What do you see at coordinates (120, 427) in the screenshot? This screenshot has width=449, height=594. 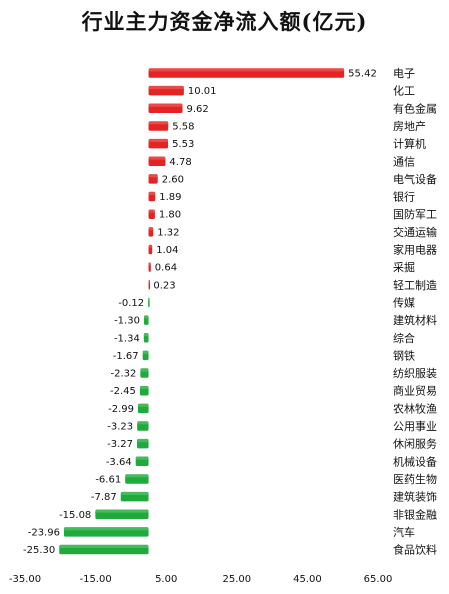 I see `data-label: -3.23` at bounding box center [120, 427].